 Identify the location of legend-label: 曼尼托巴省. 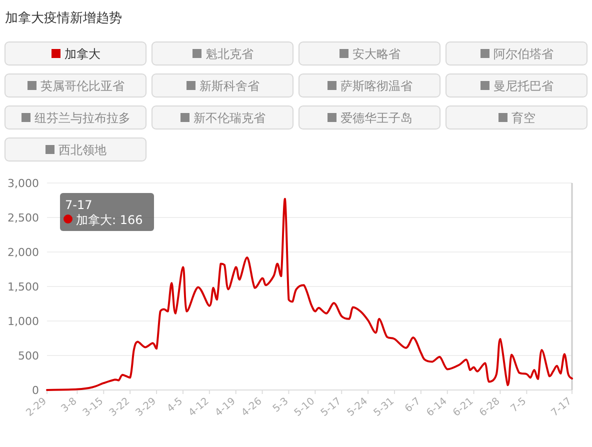
(524, 86).